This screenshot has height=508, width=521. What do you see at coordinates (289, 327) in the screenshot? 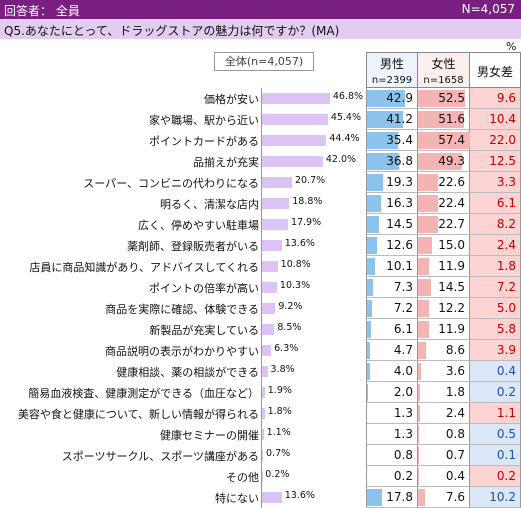
I see `total-value-label: 8.5%` at bounding box center [289, 327].